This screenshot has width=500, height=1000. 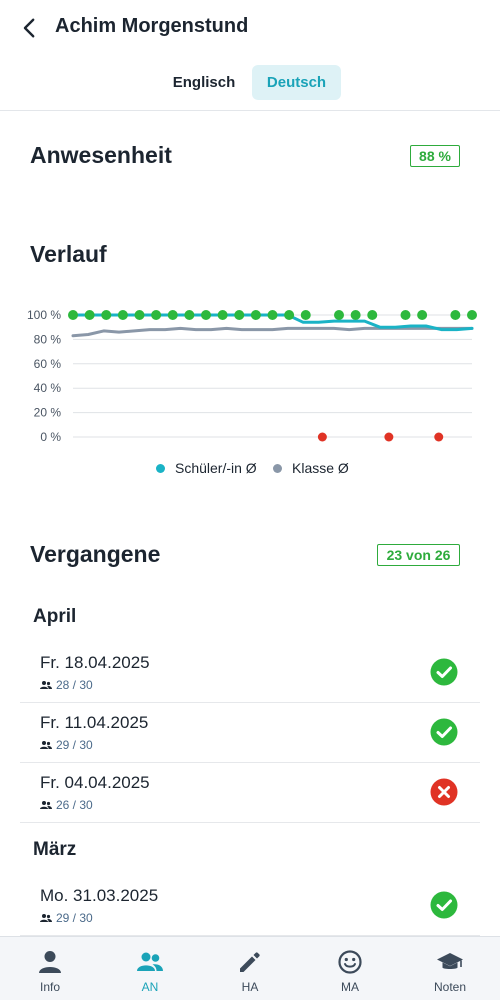 I want to click on pencil-icon, so click(x=250, y=962).